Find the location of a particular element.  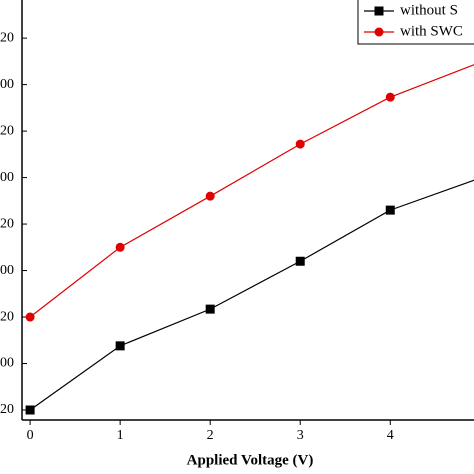

legend-label: with SWC is located at coordinates (431, 31).